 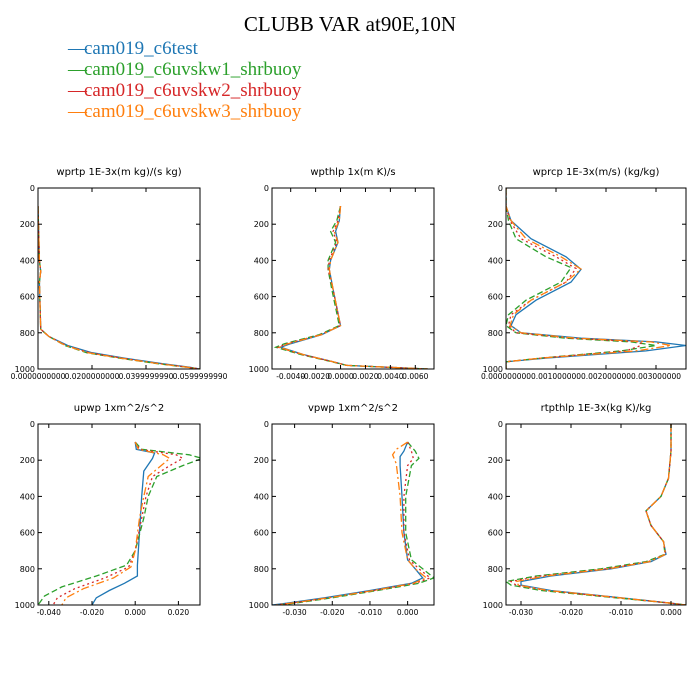 What do you see at coordinates (596, 172) in the screenshot?
I see `panel-title: wprcp 1E-3x(m/s) (kg/kg)` at bounding box center [596, 172].